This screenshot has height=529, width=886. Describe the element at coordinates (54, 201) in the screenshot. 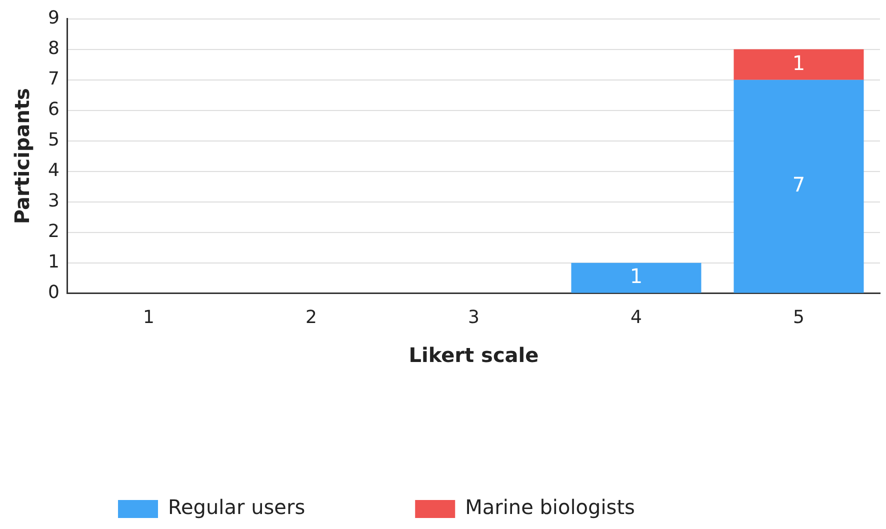

I see `y-tick-label: 3` at that location.